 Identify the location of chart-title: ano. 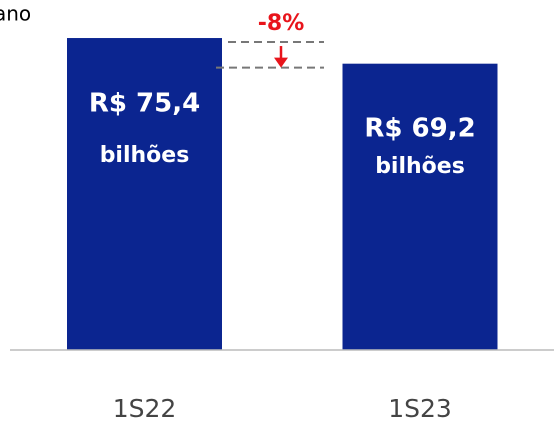
(15, 14).